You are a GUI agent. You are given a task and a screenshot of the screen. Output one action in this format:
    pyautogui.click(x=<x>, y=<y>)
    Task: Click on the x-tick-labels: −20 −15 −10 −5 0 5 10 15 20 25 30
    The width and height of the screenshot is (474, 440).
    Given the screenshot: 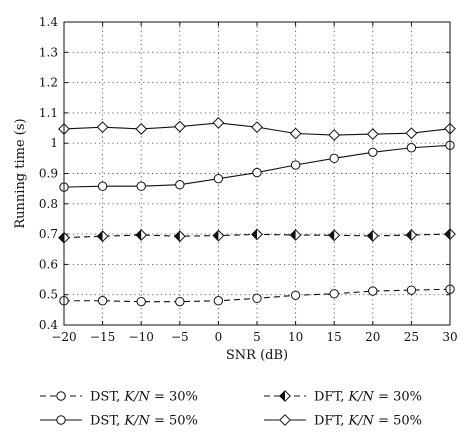 What is the action you would take?
    pyautogui.click(x=254, y=337)
    